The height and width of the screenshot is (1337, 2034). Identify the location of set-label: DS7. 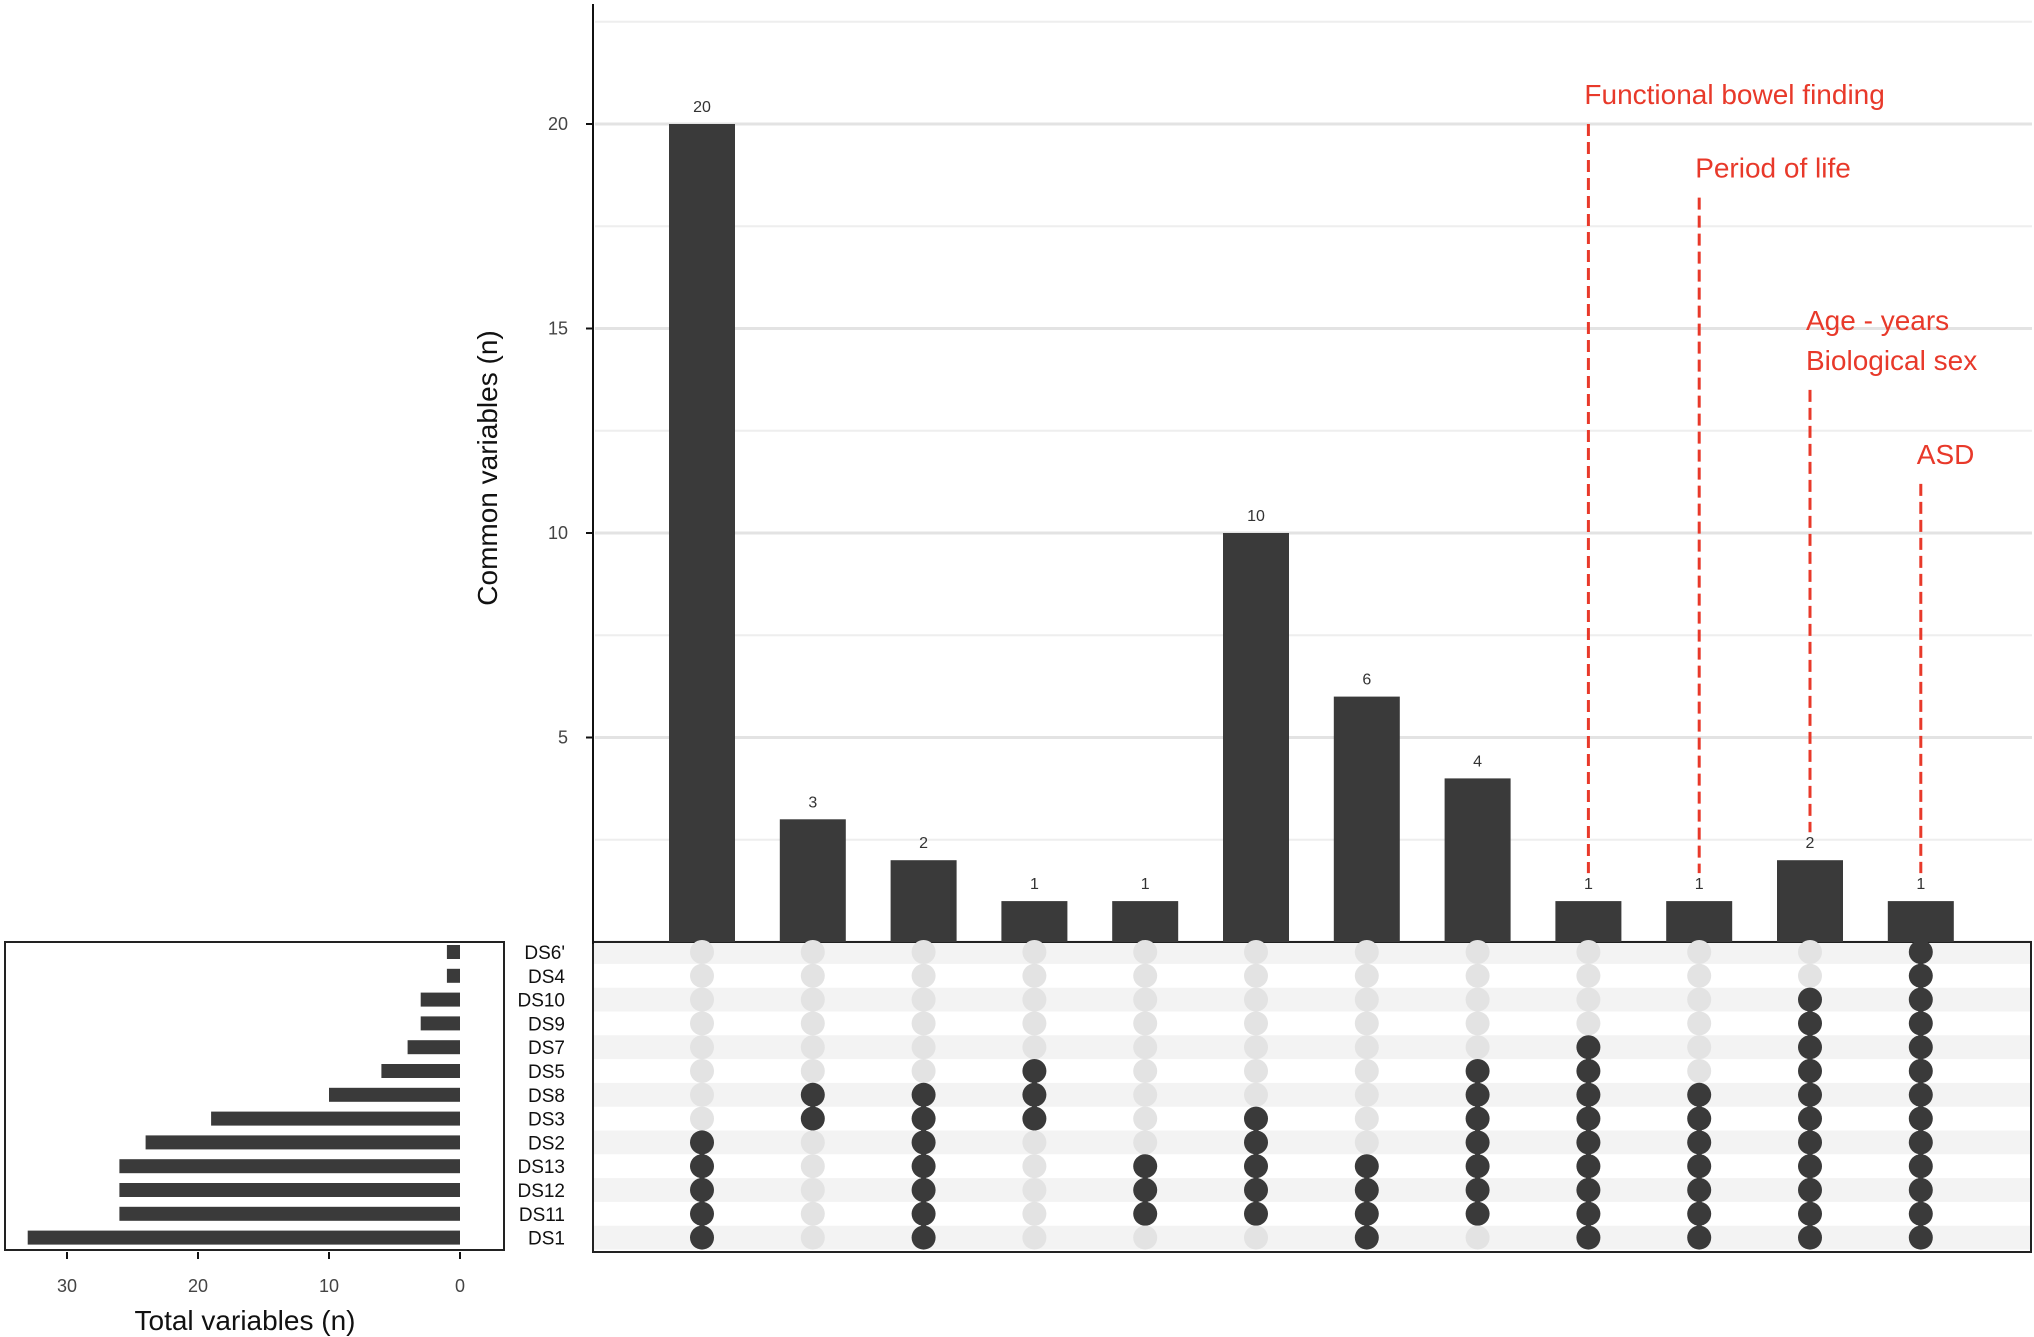
(546, 1048).